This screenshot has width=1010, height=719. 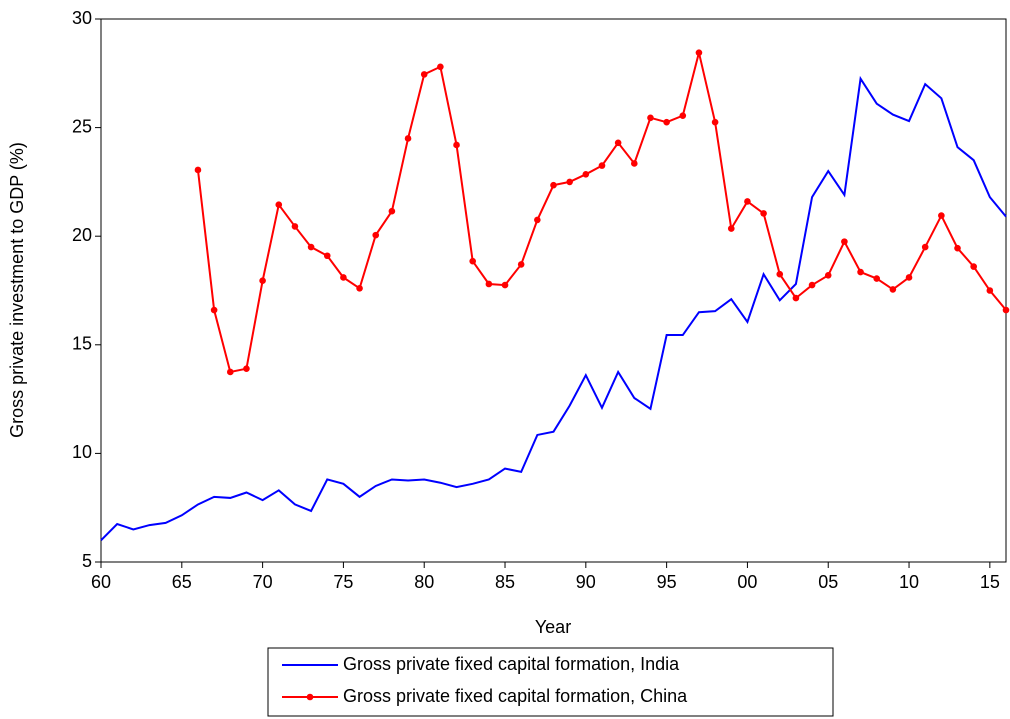 I want to click on y-tick-label: 25, so click(x=82, y=126).